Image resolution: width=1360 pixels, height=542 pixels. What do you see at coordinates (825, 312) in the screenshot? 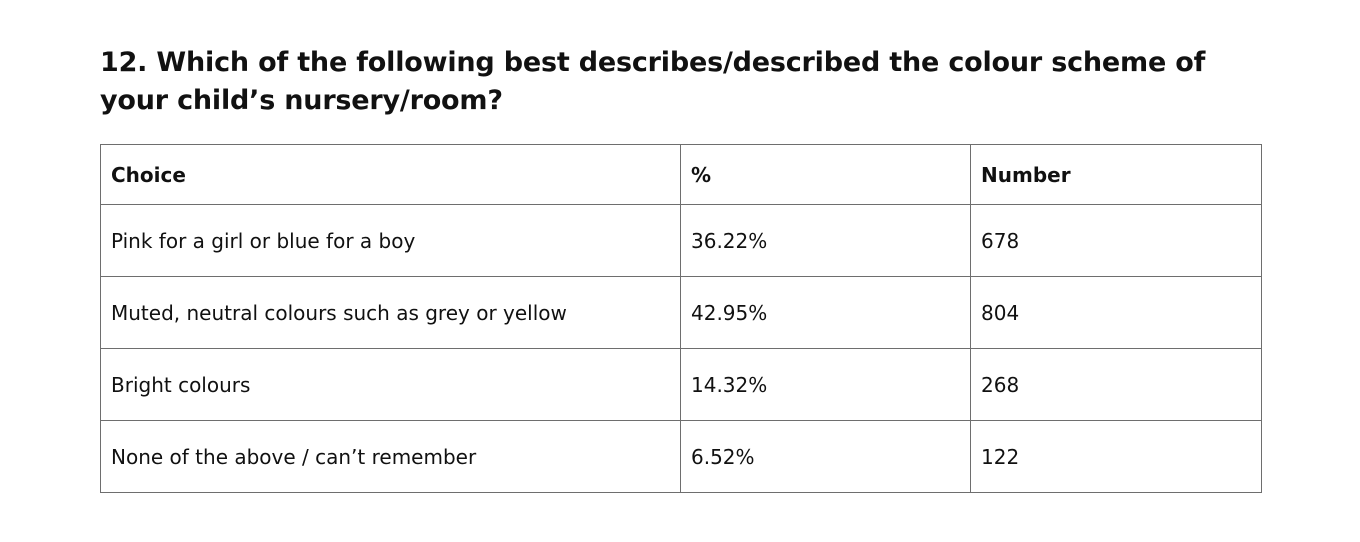
I see `cell-percent: 42.95%` at bounding box center [825, 312].